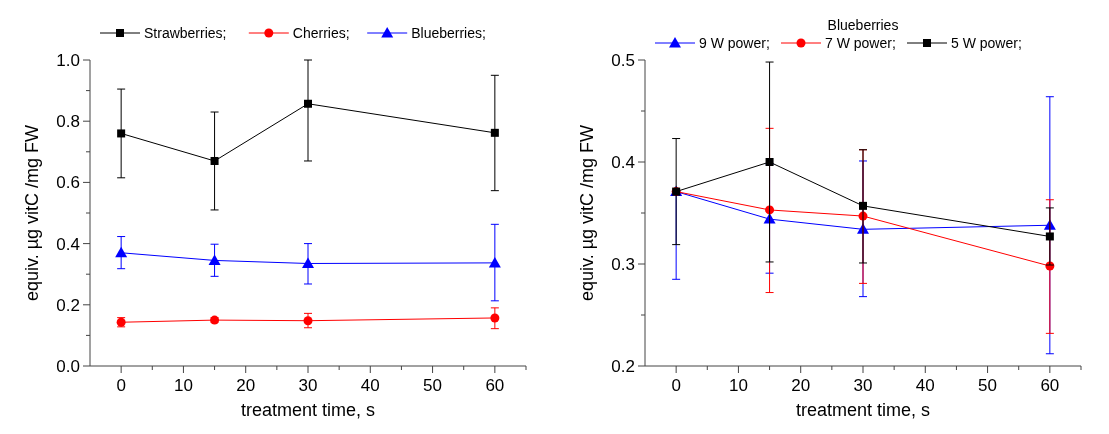 The height and width of the screenshot is (434, 1109). What do you see at coordinates (68, 366) in the screenshot?
I see `y-tick-label: 0.0` at bounding box center [68, 366].